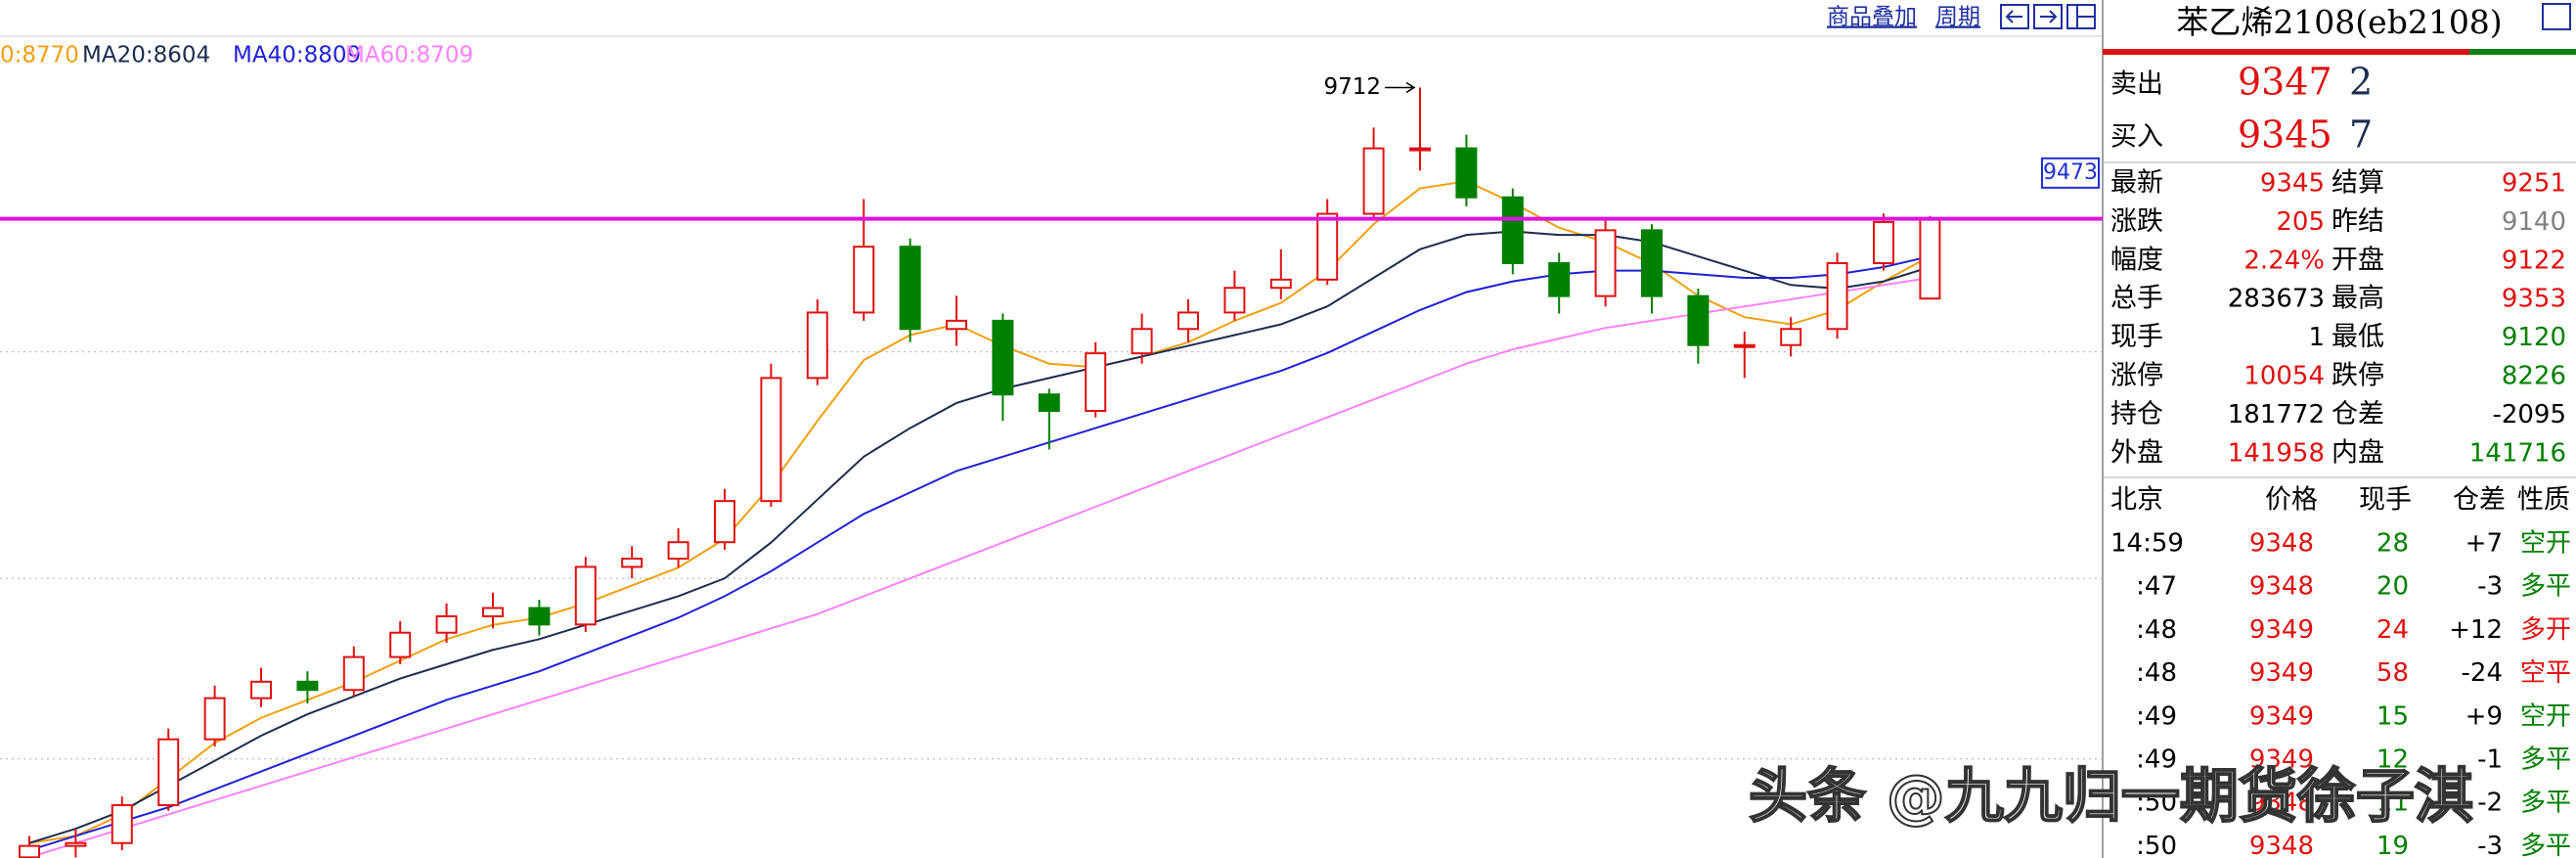 The image size is (2576, 858). What do you see at coordinates (2484, 544) in the screenshot?
I see `tick-cell: +7` at bounding box center [2484, 544].